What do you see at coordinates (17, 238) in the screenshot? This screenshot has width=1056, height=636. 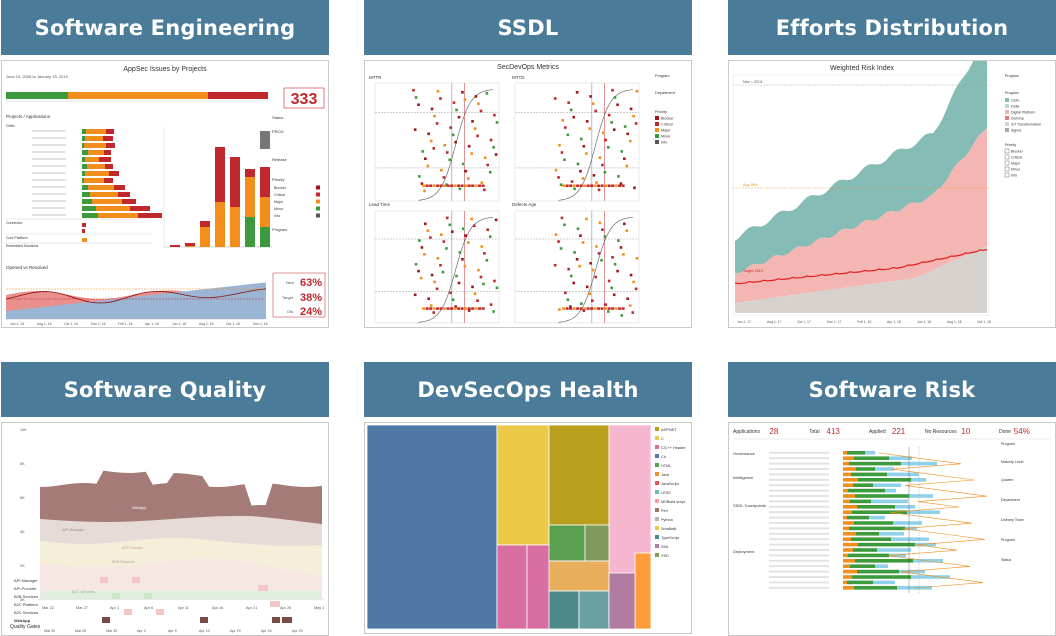 I see `svg-text: Core Platform` at bounding box center [17, 238].